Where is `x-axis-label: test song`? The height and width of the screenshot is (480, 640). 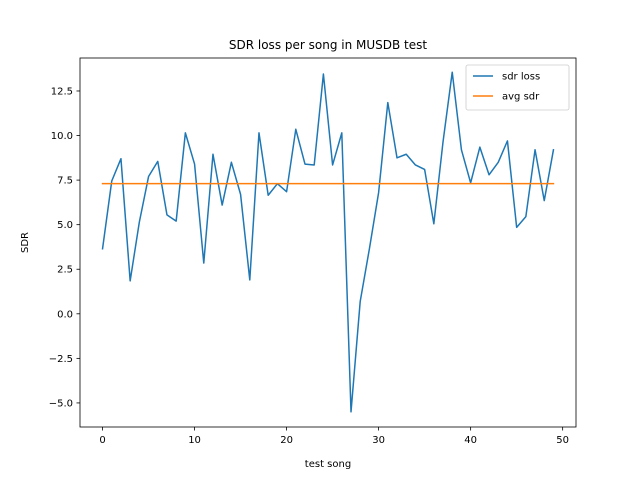
x-axis-label: test song is located at coordinates (328, 464).